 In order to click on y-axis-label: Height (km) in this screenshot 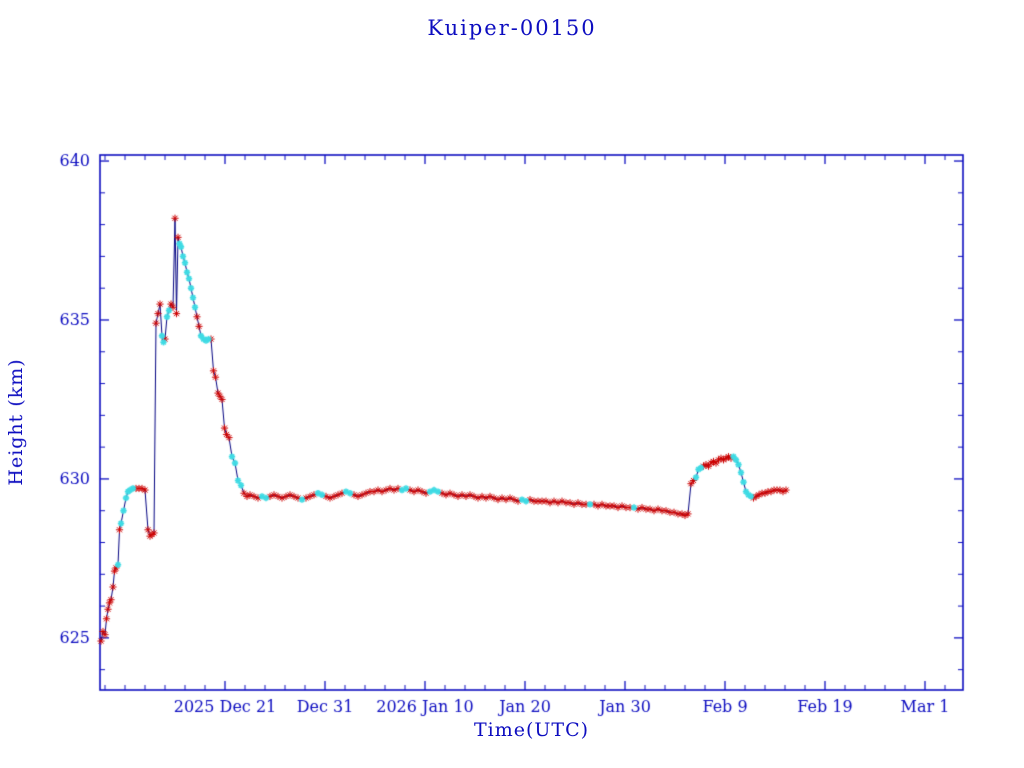, I will do `click(16, 422)`.